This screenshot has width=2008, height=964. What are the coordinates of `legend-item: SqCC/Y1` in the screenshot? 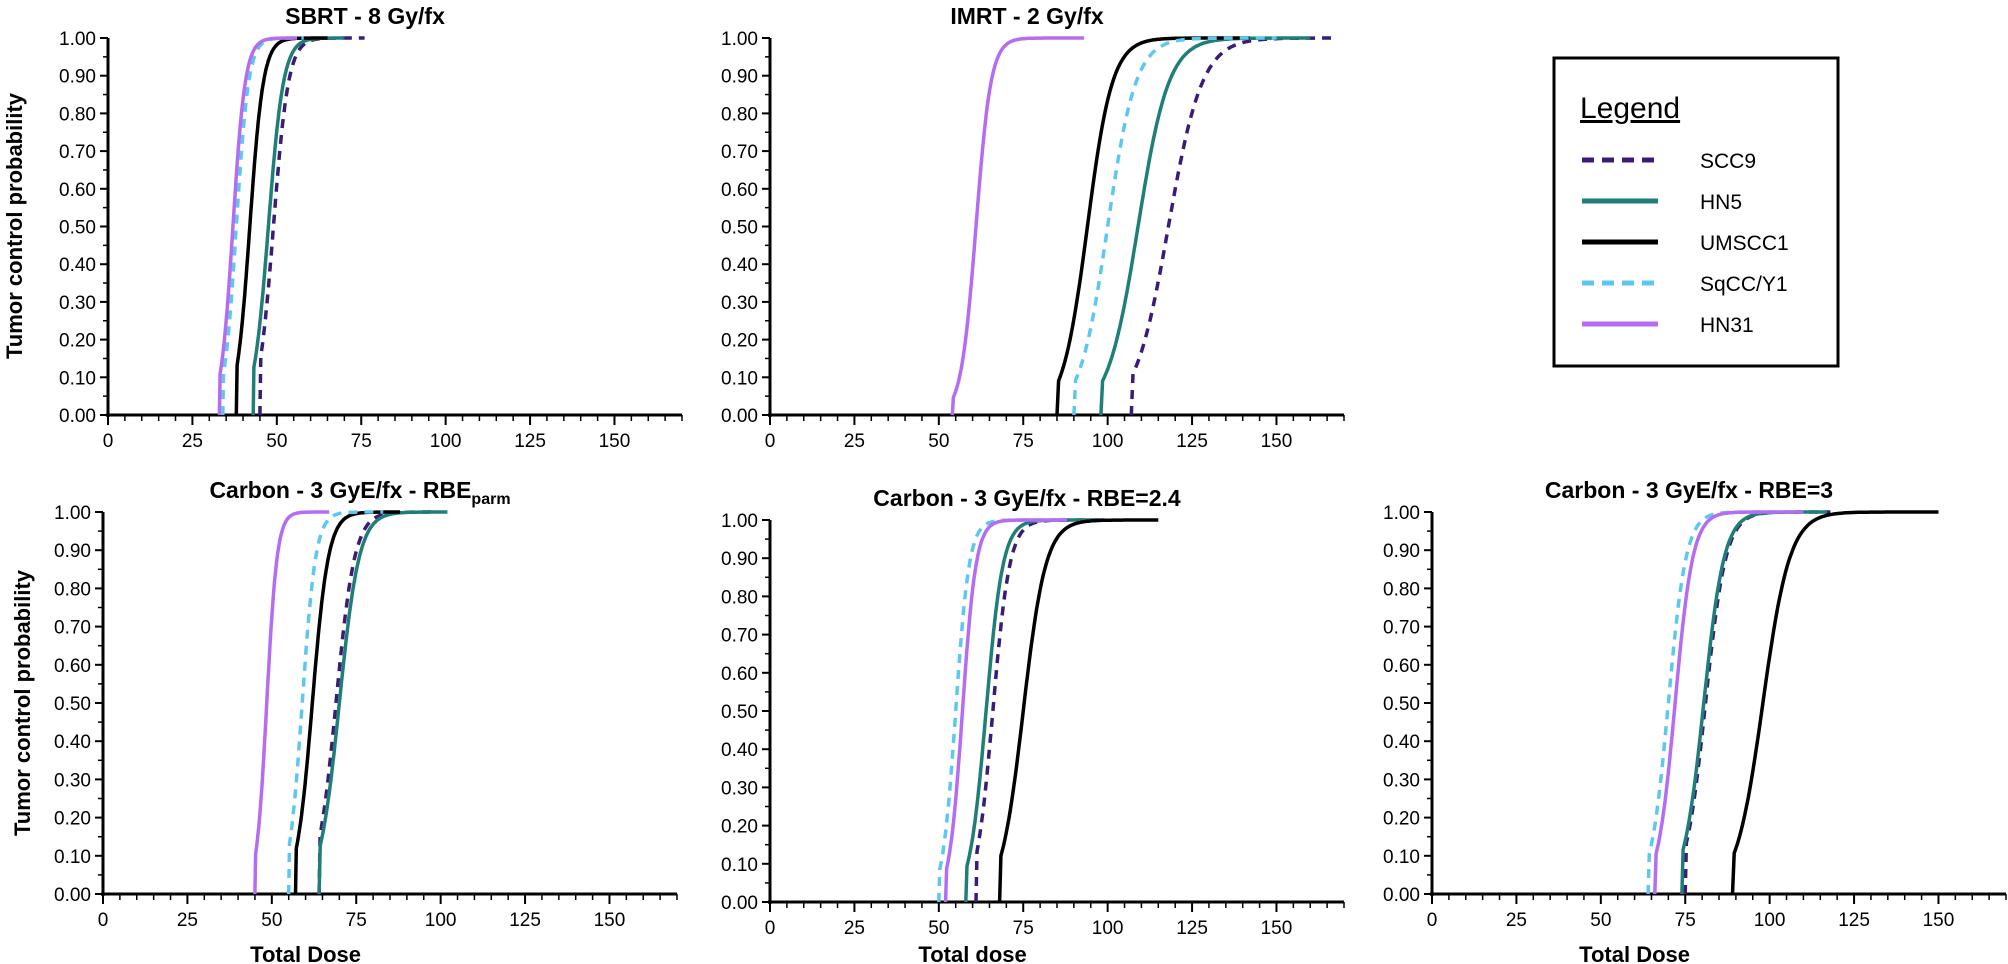 It's located at (1685, 284).